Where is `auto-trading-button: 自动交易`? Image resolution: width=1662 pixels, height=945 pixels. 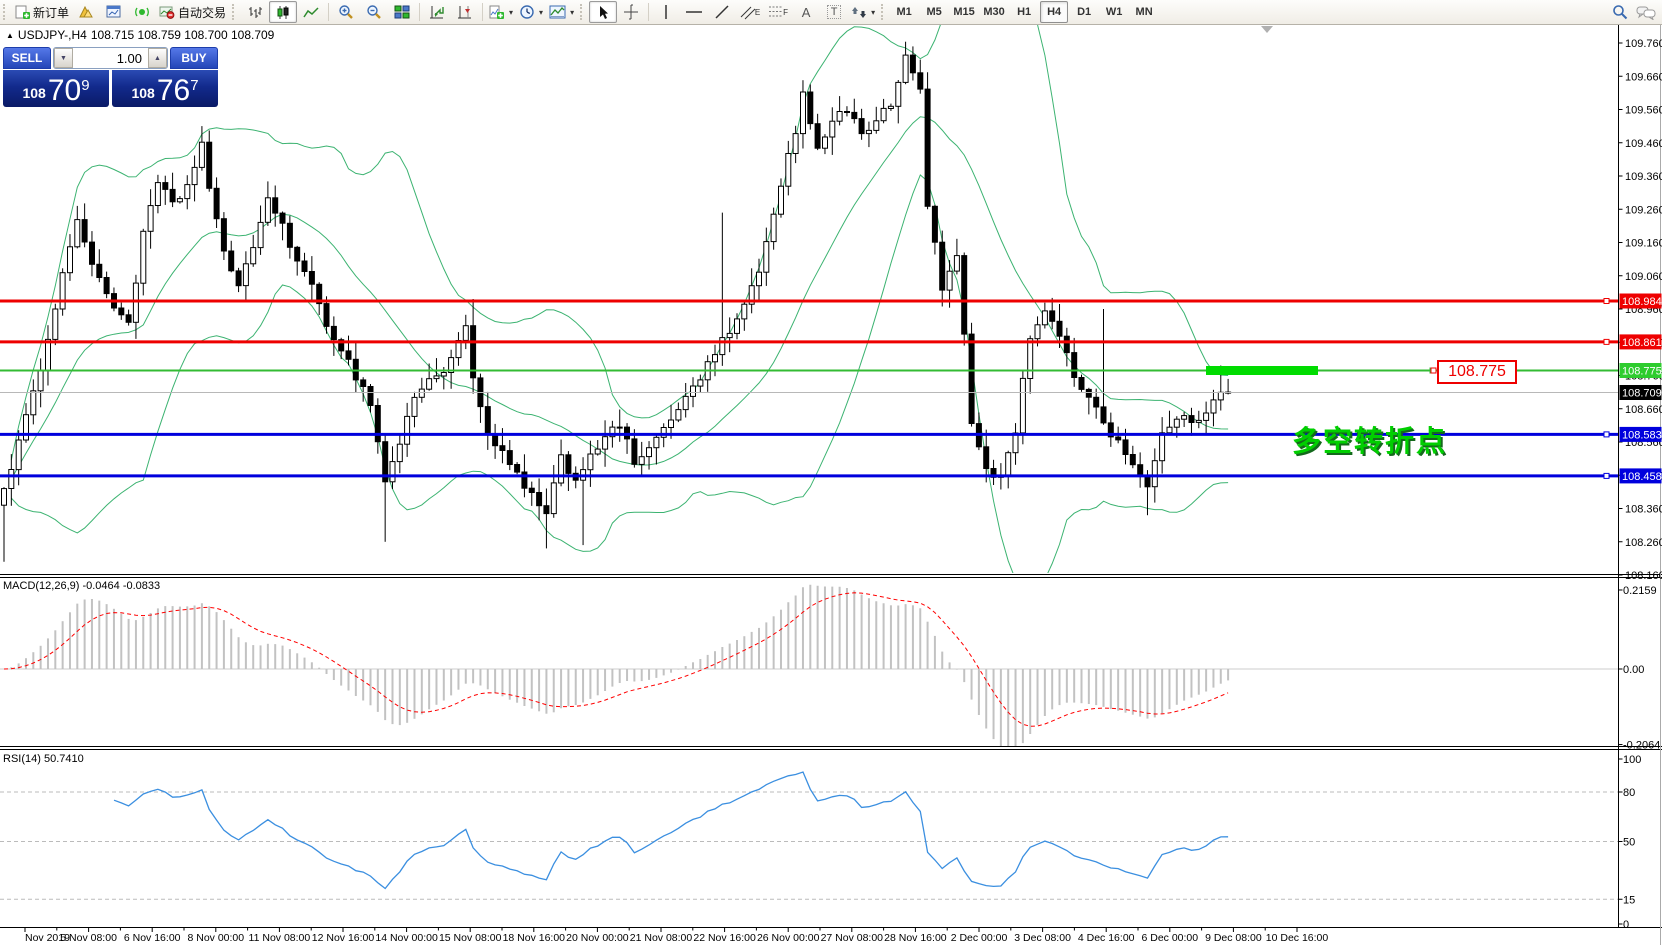 auto-trading-button: 自动交易 is located at coordinates (192, 12).